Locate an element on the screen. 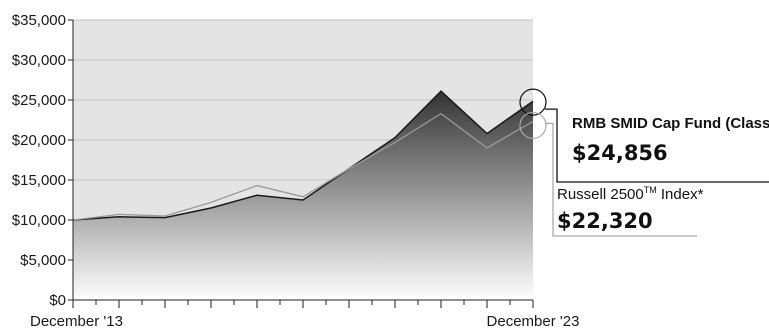 This screenshot has width=769, height=332. index-leader-line is located at coordinates (621, 179).